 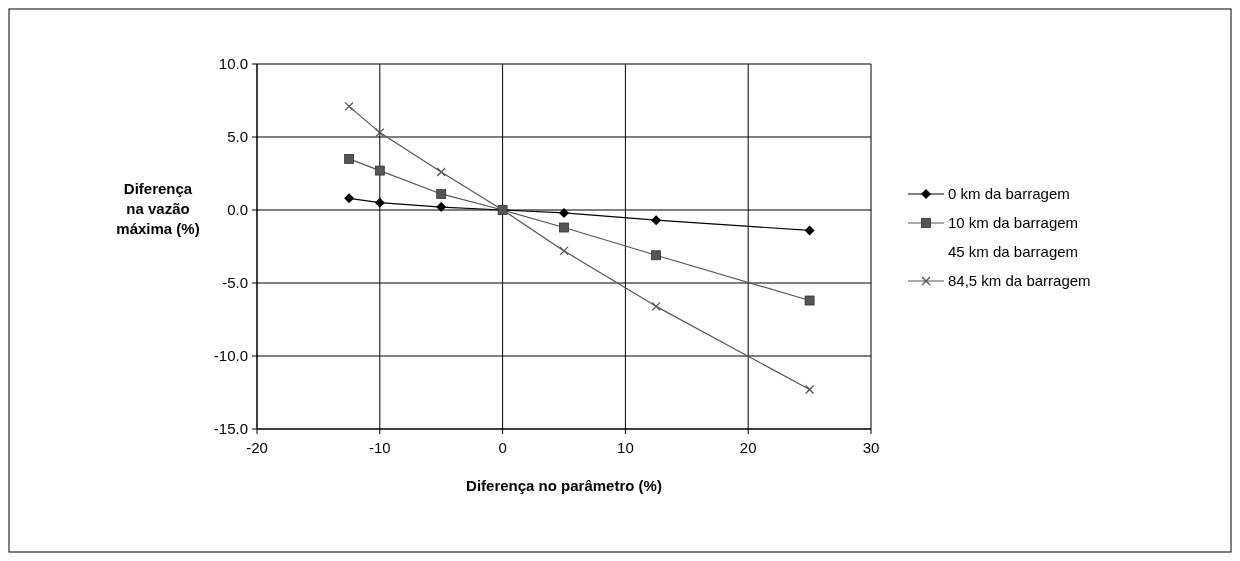 What do you see at coordinates (379, 447) in the screenshot?
I see `x-tick-label: -10` at bounding box center [379, 447].